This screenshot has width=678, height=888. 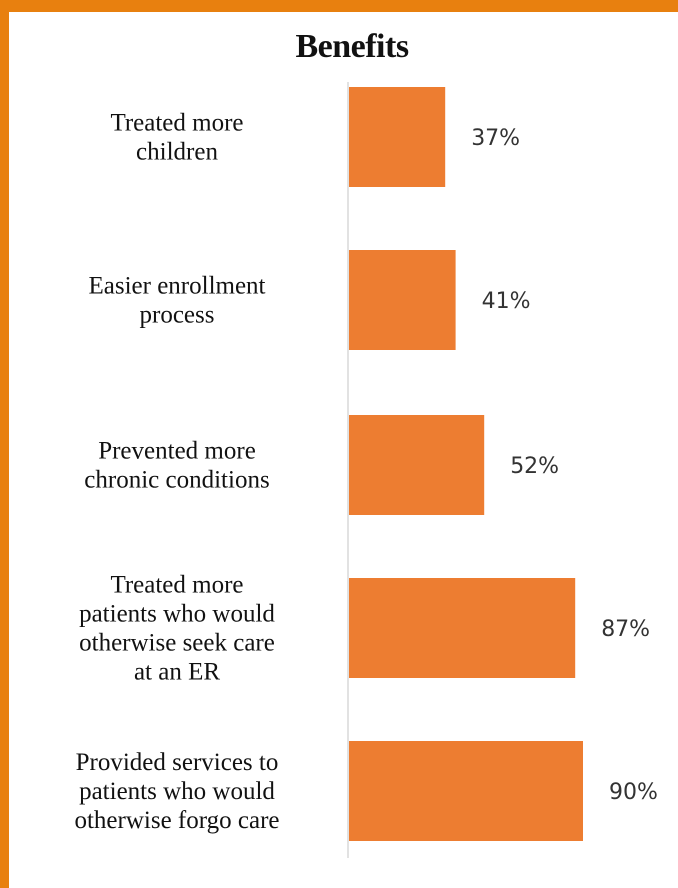 What do you see at coordinates (633, 792) in the screenshot?
I see `value-label-4: 90%` at bounding box center [633, 792].